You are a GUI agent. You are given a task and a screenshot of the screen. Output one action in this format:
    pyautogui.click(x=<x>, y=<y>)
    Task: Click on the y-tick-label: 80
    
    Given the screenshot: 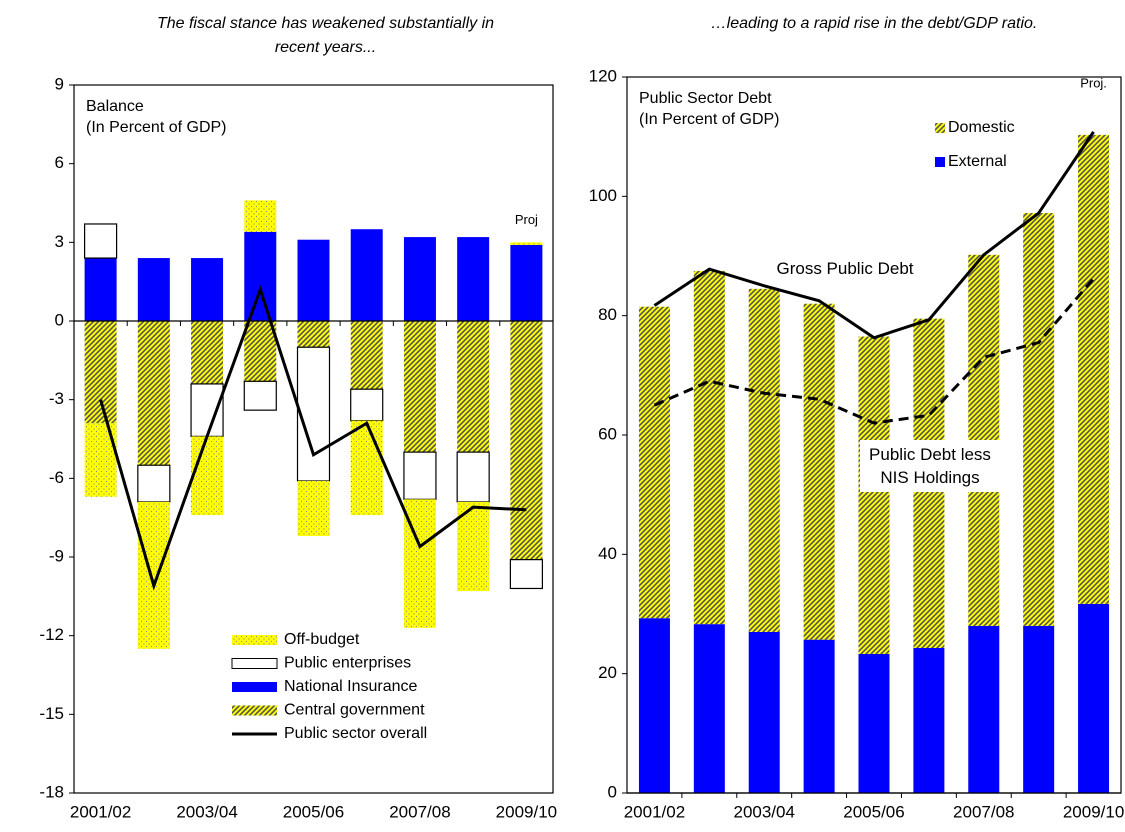 What is the action you would take?
    pyautogui.click(x=607, y=314)
    